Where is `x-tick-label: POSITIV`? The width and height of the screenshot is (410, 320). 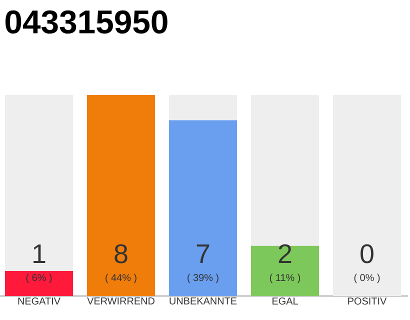
x-tick-label: POSITIV is located at coordinates (367, 301).